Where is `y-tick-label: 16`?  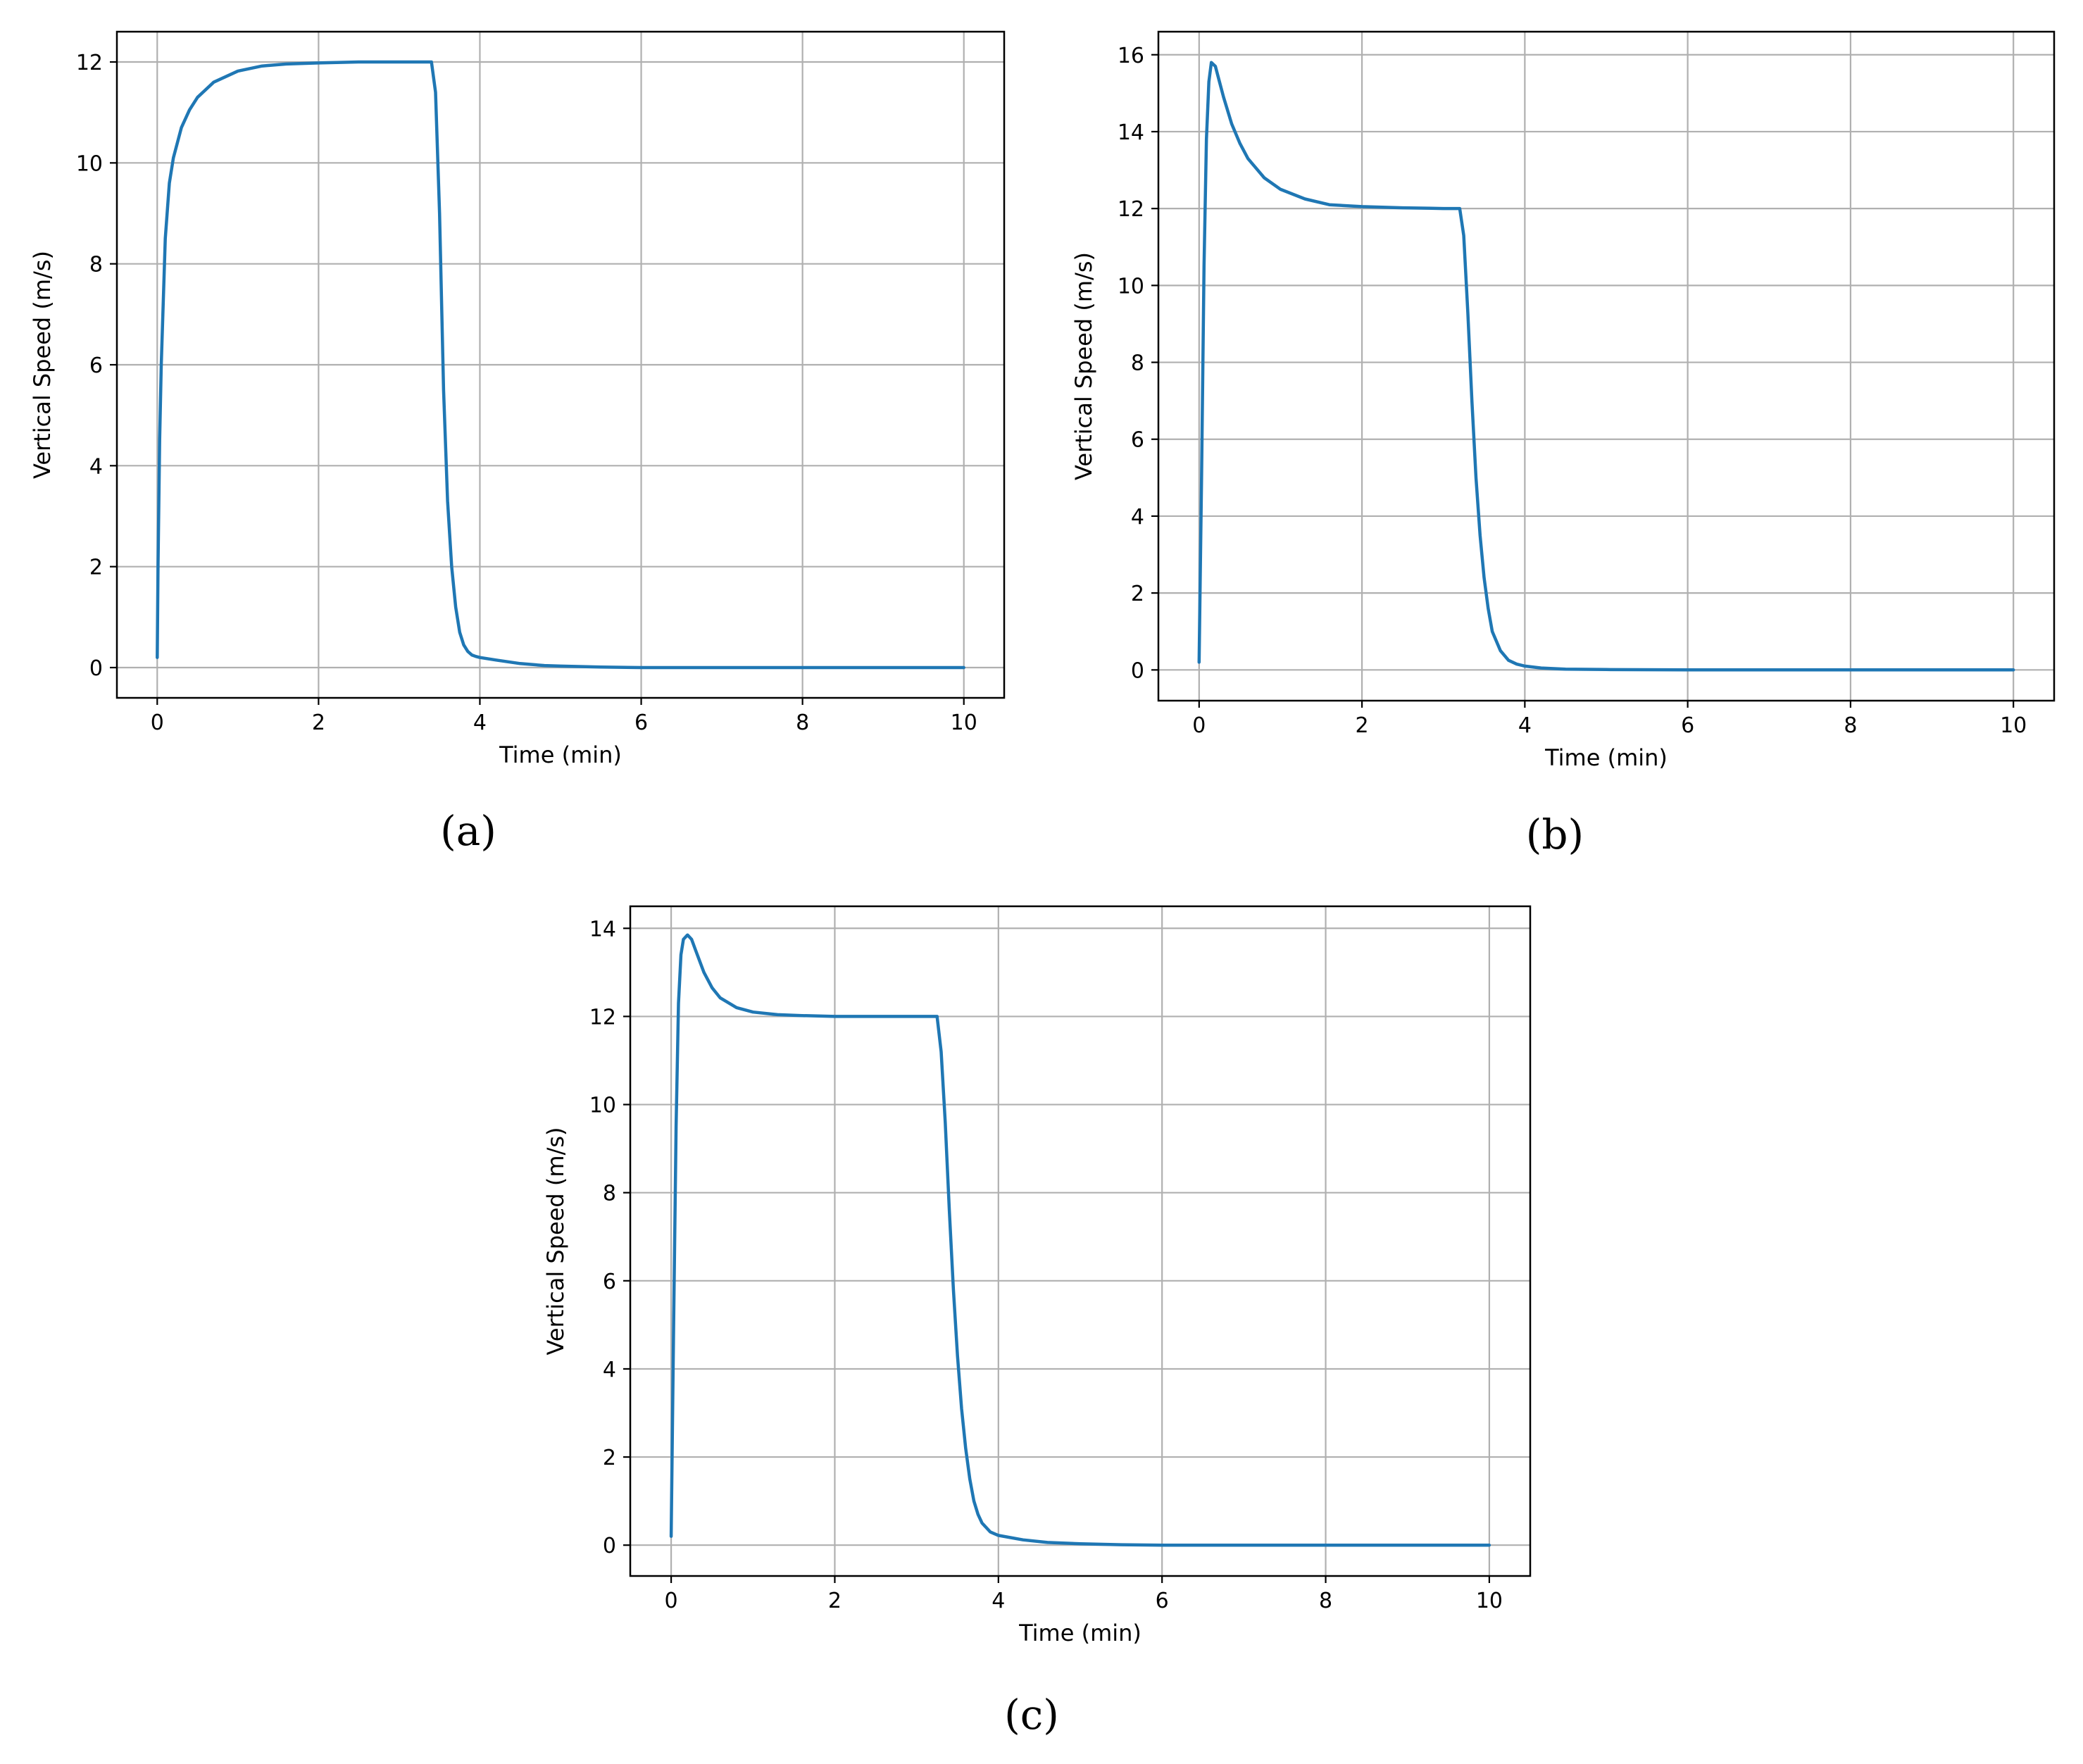 y-tick-label: 16 is located at coordinates (1131, 56).